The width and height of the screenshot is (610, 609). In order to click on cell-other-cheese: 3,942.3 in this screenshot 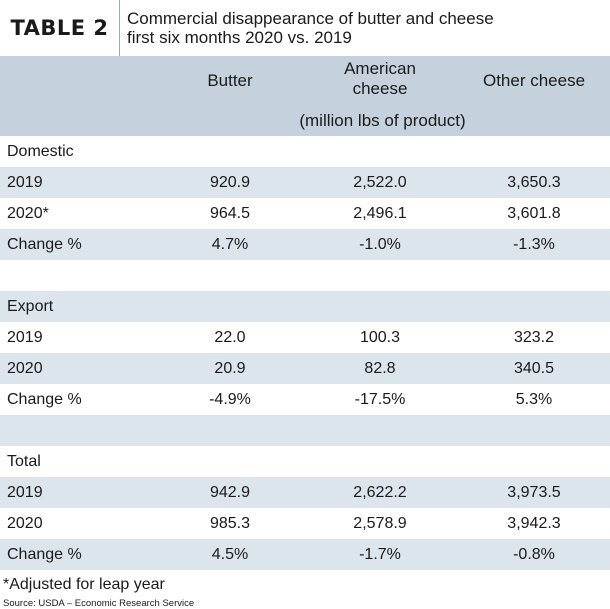, I will do `click(534, 523)`.